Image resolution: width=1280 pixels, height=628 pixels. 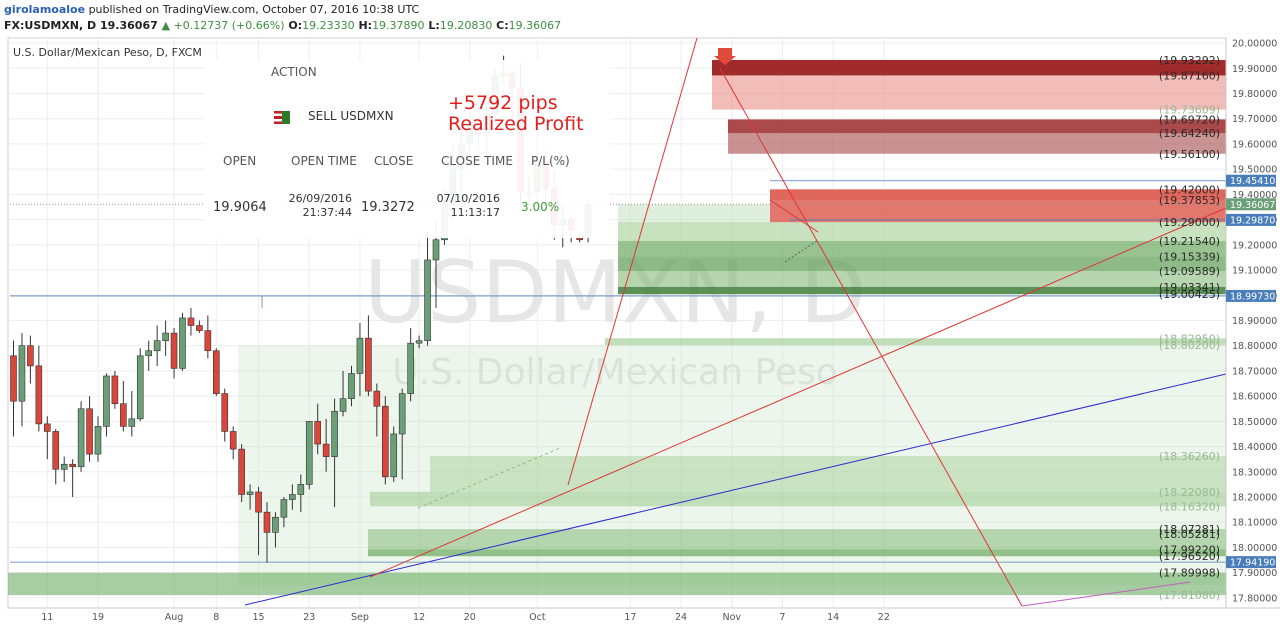 What do you see at coordinates (1254, 573) in the screenshot?
I see `y-tick-label: 17.90000` at bounding box center [1254, 573].